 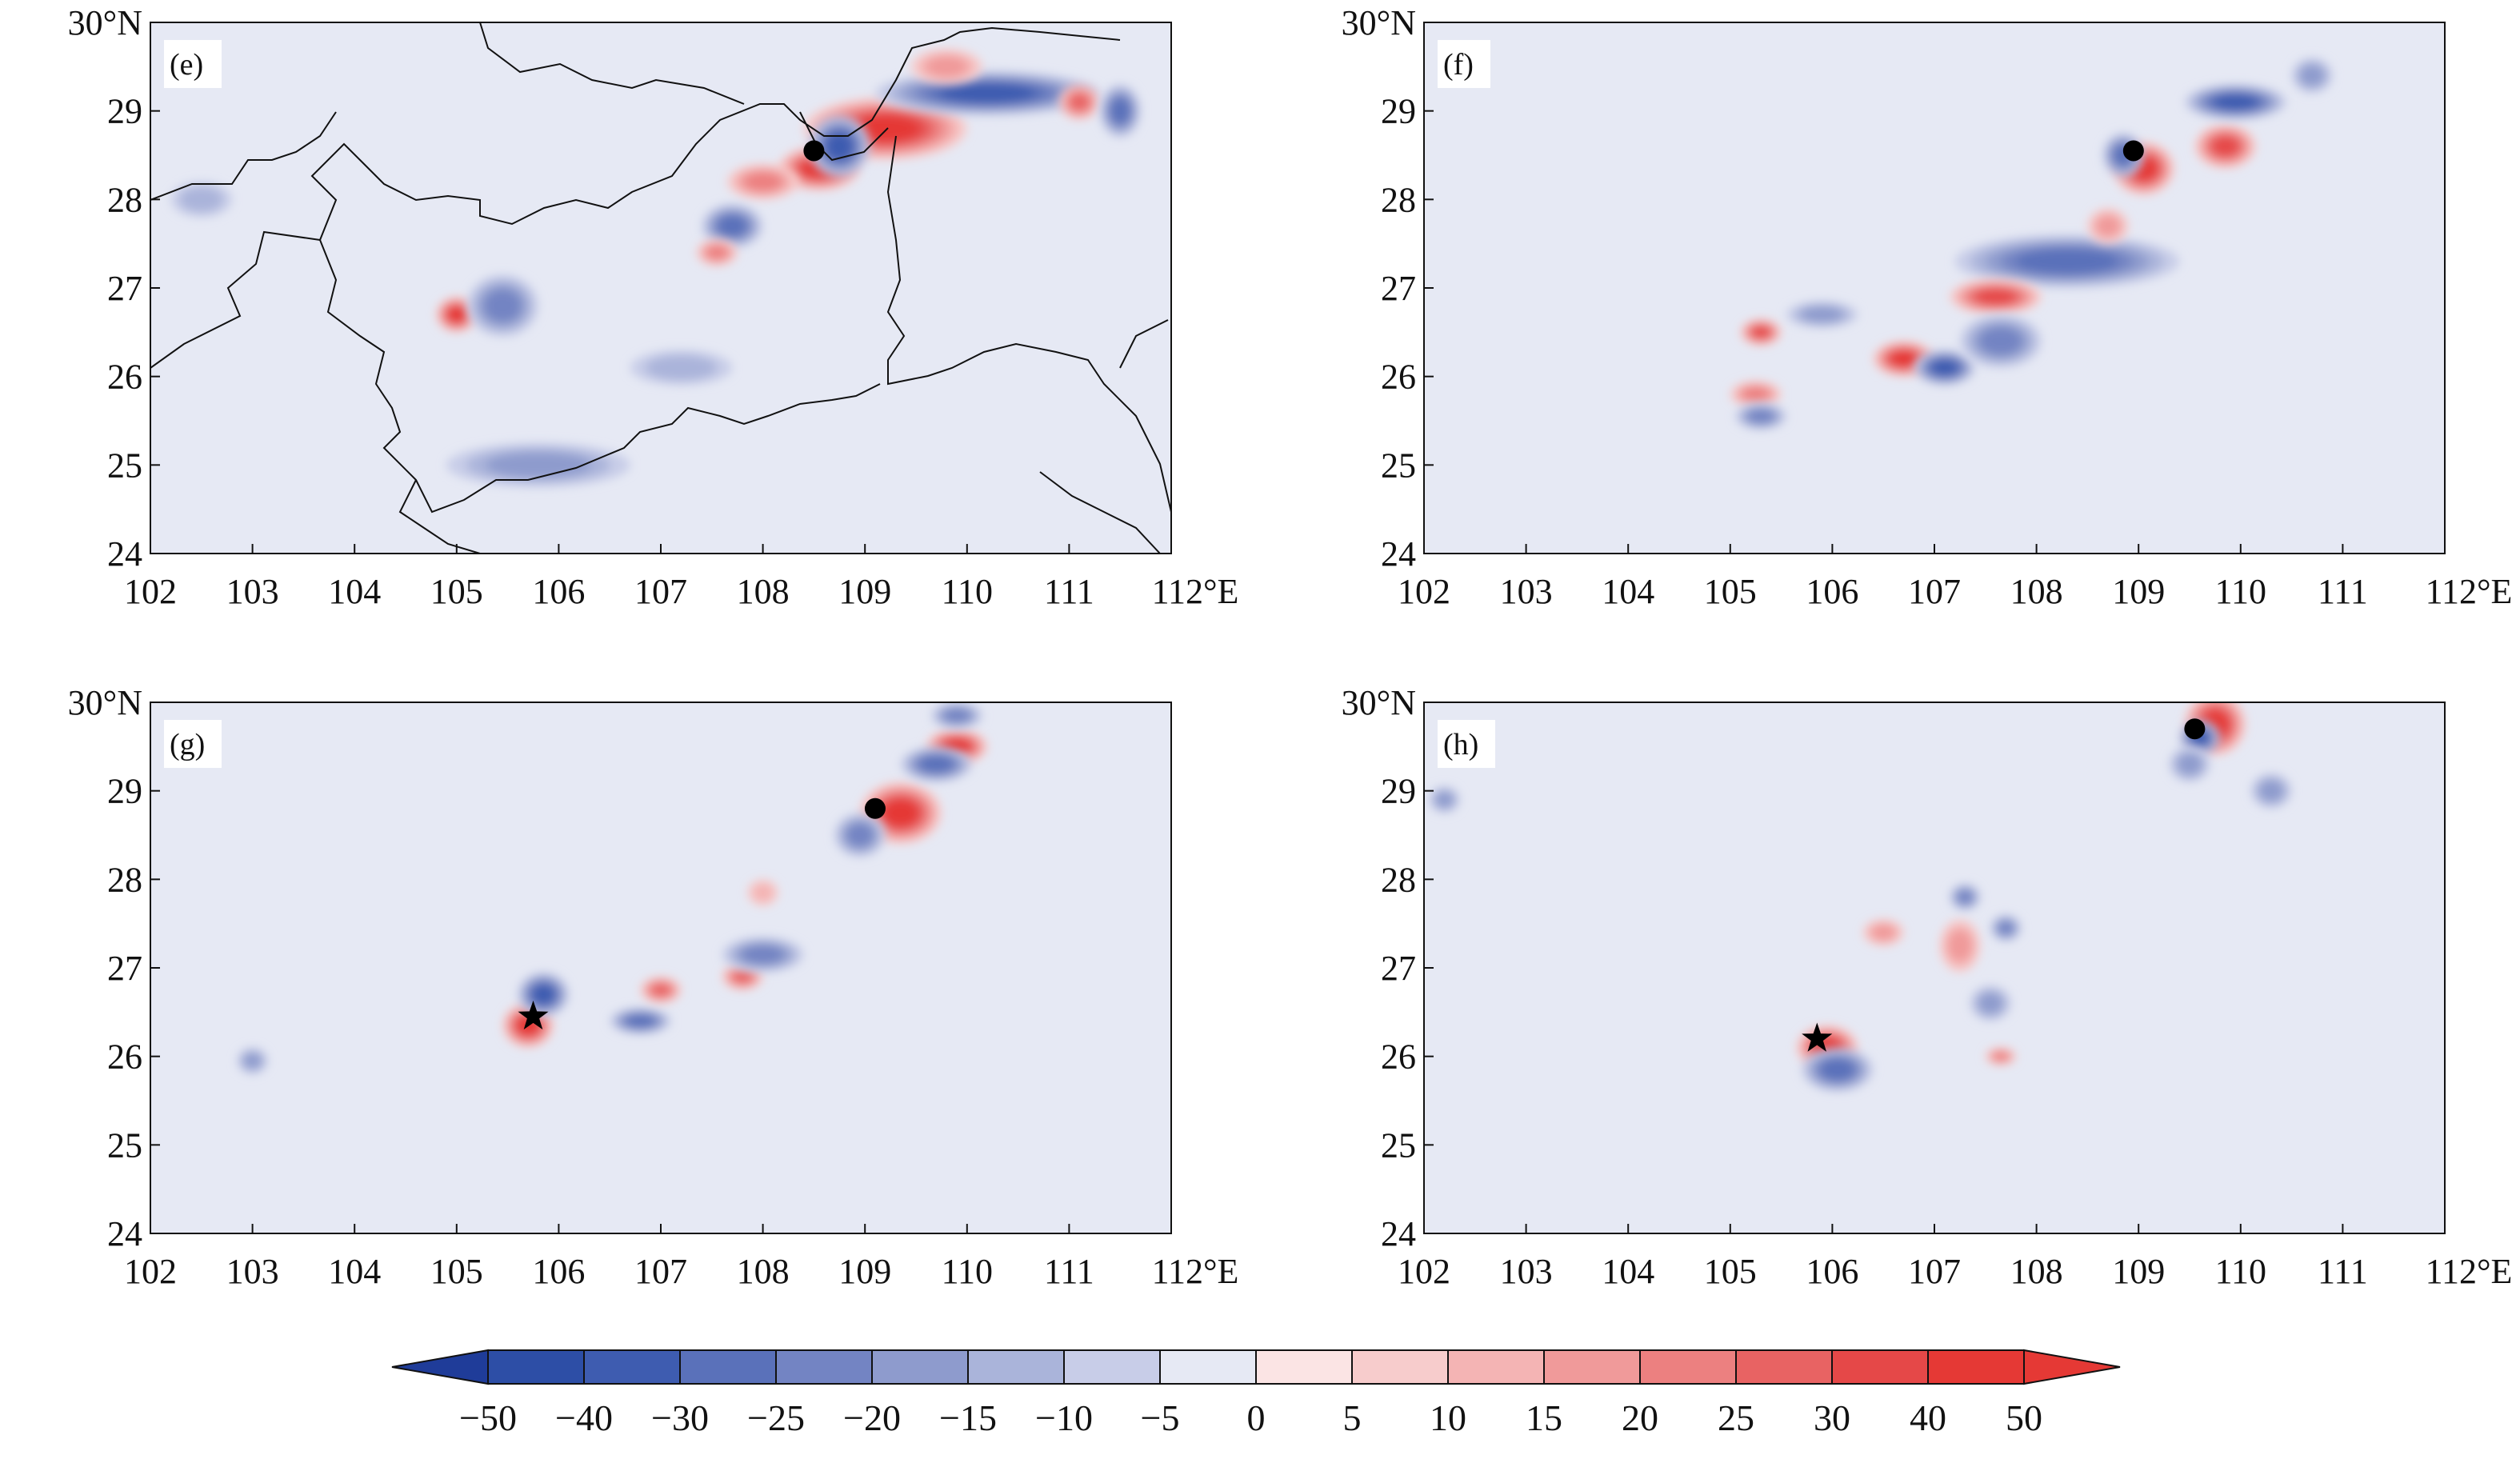 I want to click on x-tick-label: 104, so click(x=354, y=1271).